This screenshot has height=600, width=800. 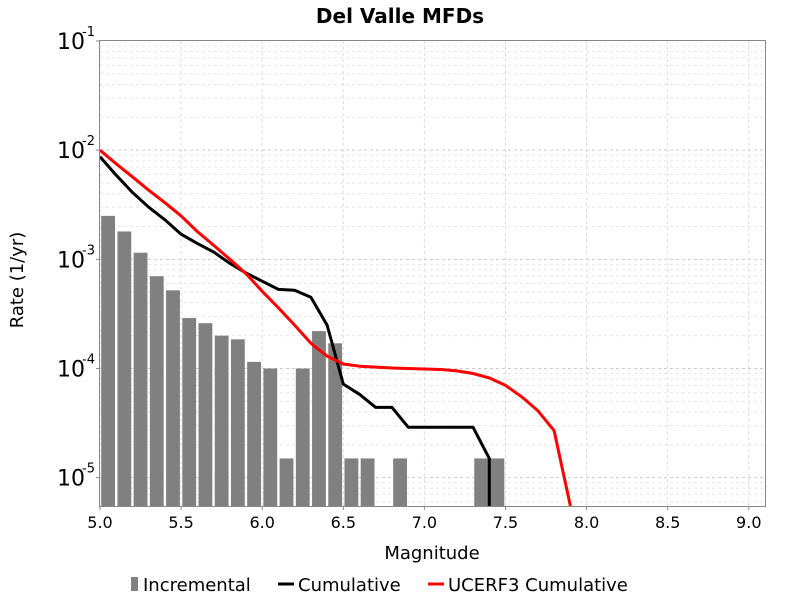 I want to click on x-tick-label: 6.5, so click(x=343, y=522).